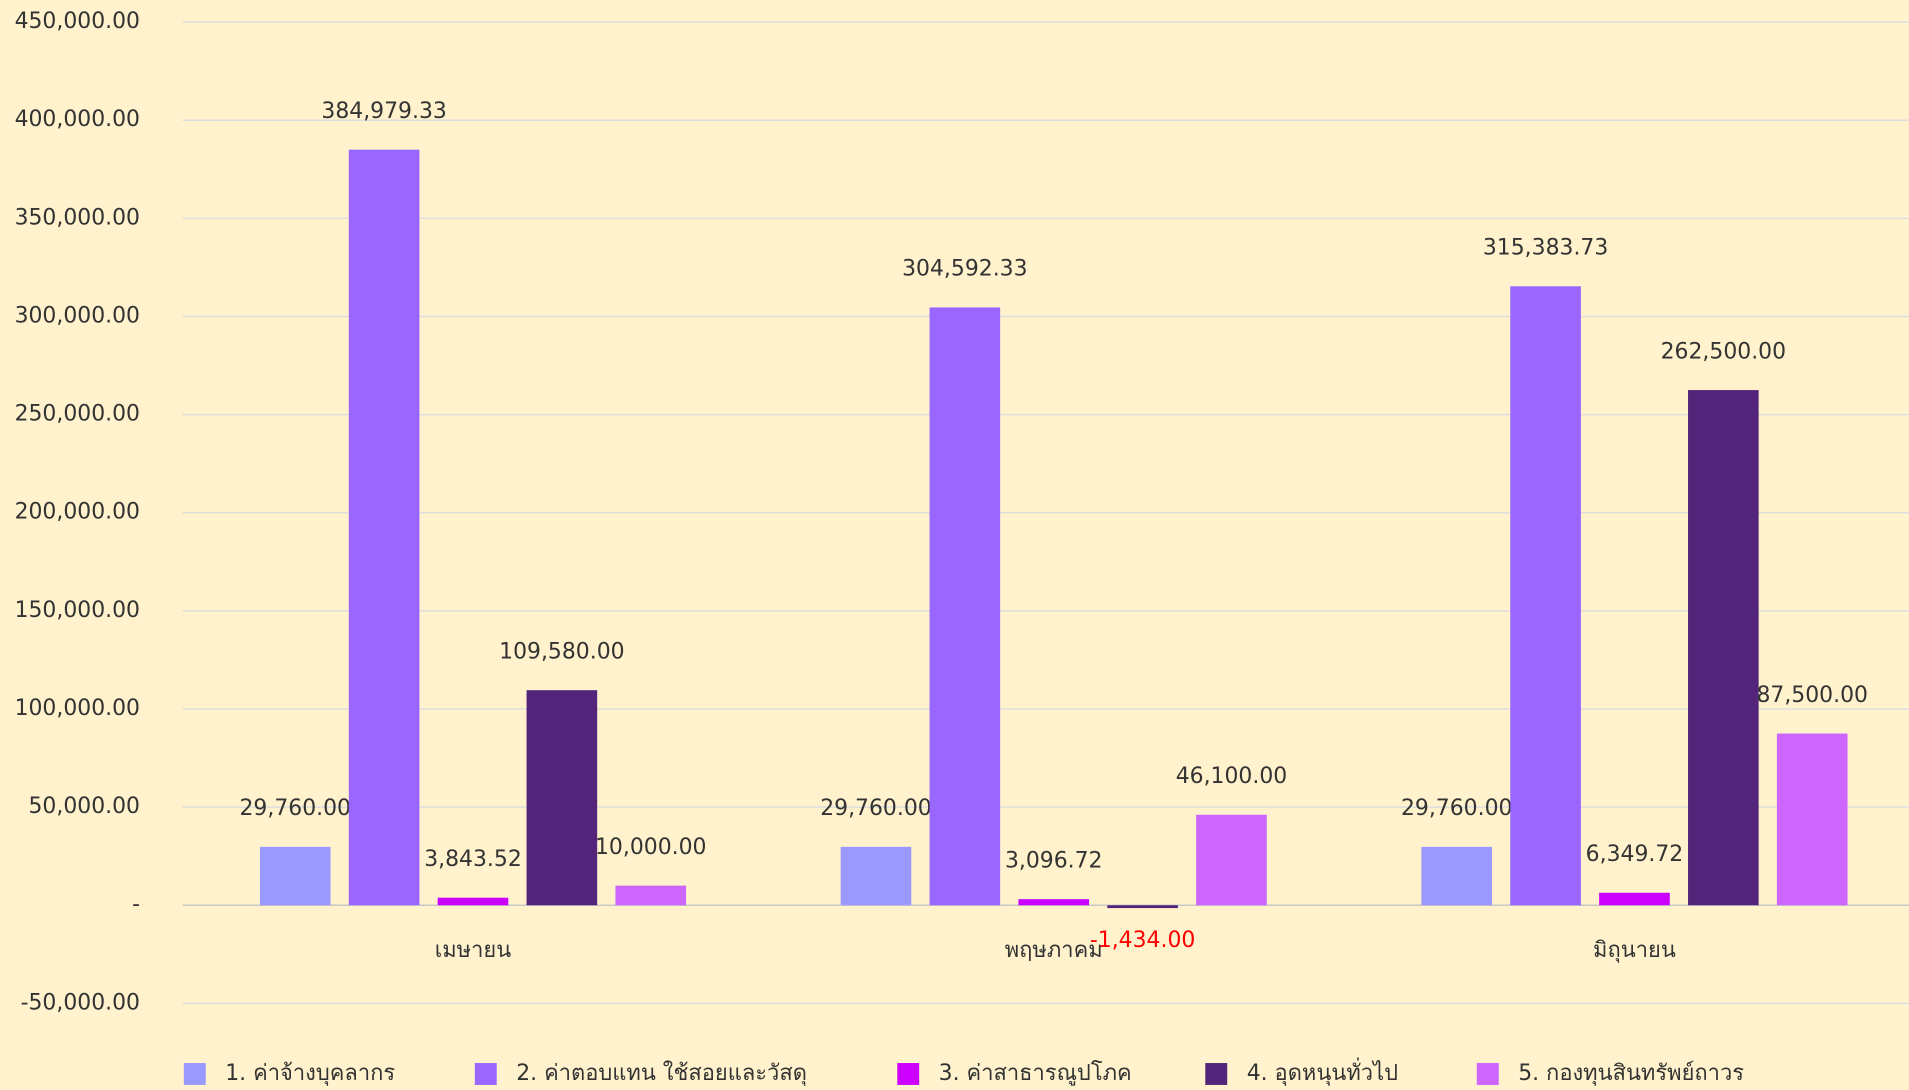 This screenshot has width=1909, height=1090. I want to click on legend-label: 1. ค่าจ้างบุคลากร, so click(310, 1073).